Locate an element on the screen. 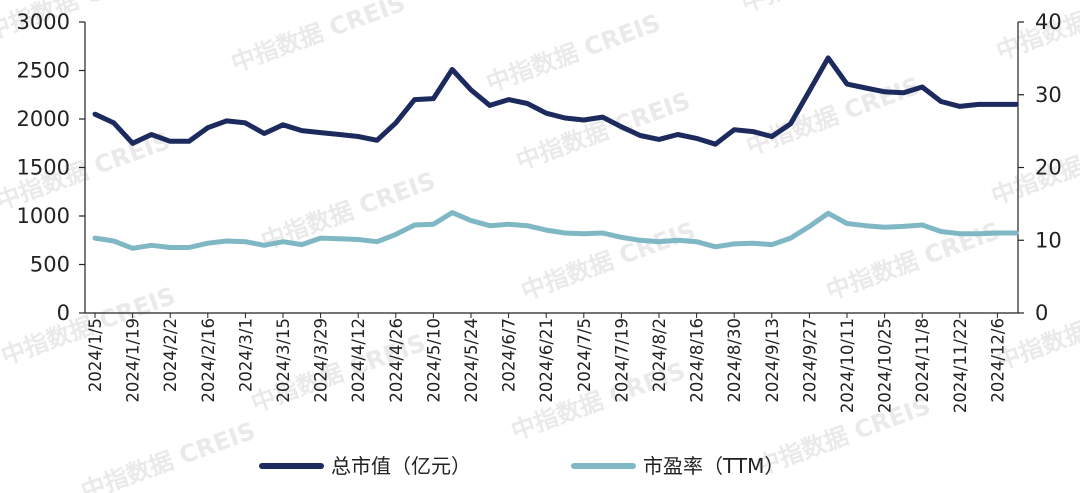 The image size is (1080, 493). legend: 总市值（亿元） 市盈率（TTM） is located at coordinates (521, 466).